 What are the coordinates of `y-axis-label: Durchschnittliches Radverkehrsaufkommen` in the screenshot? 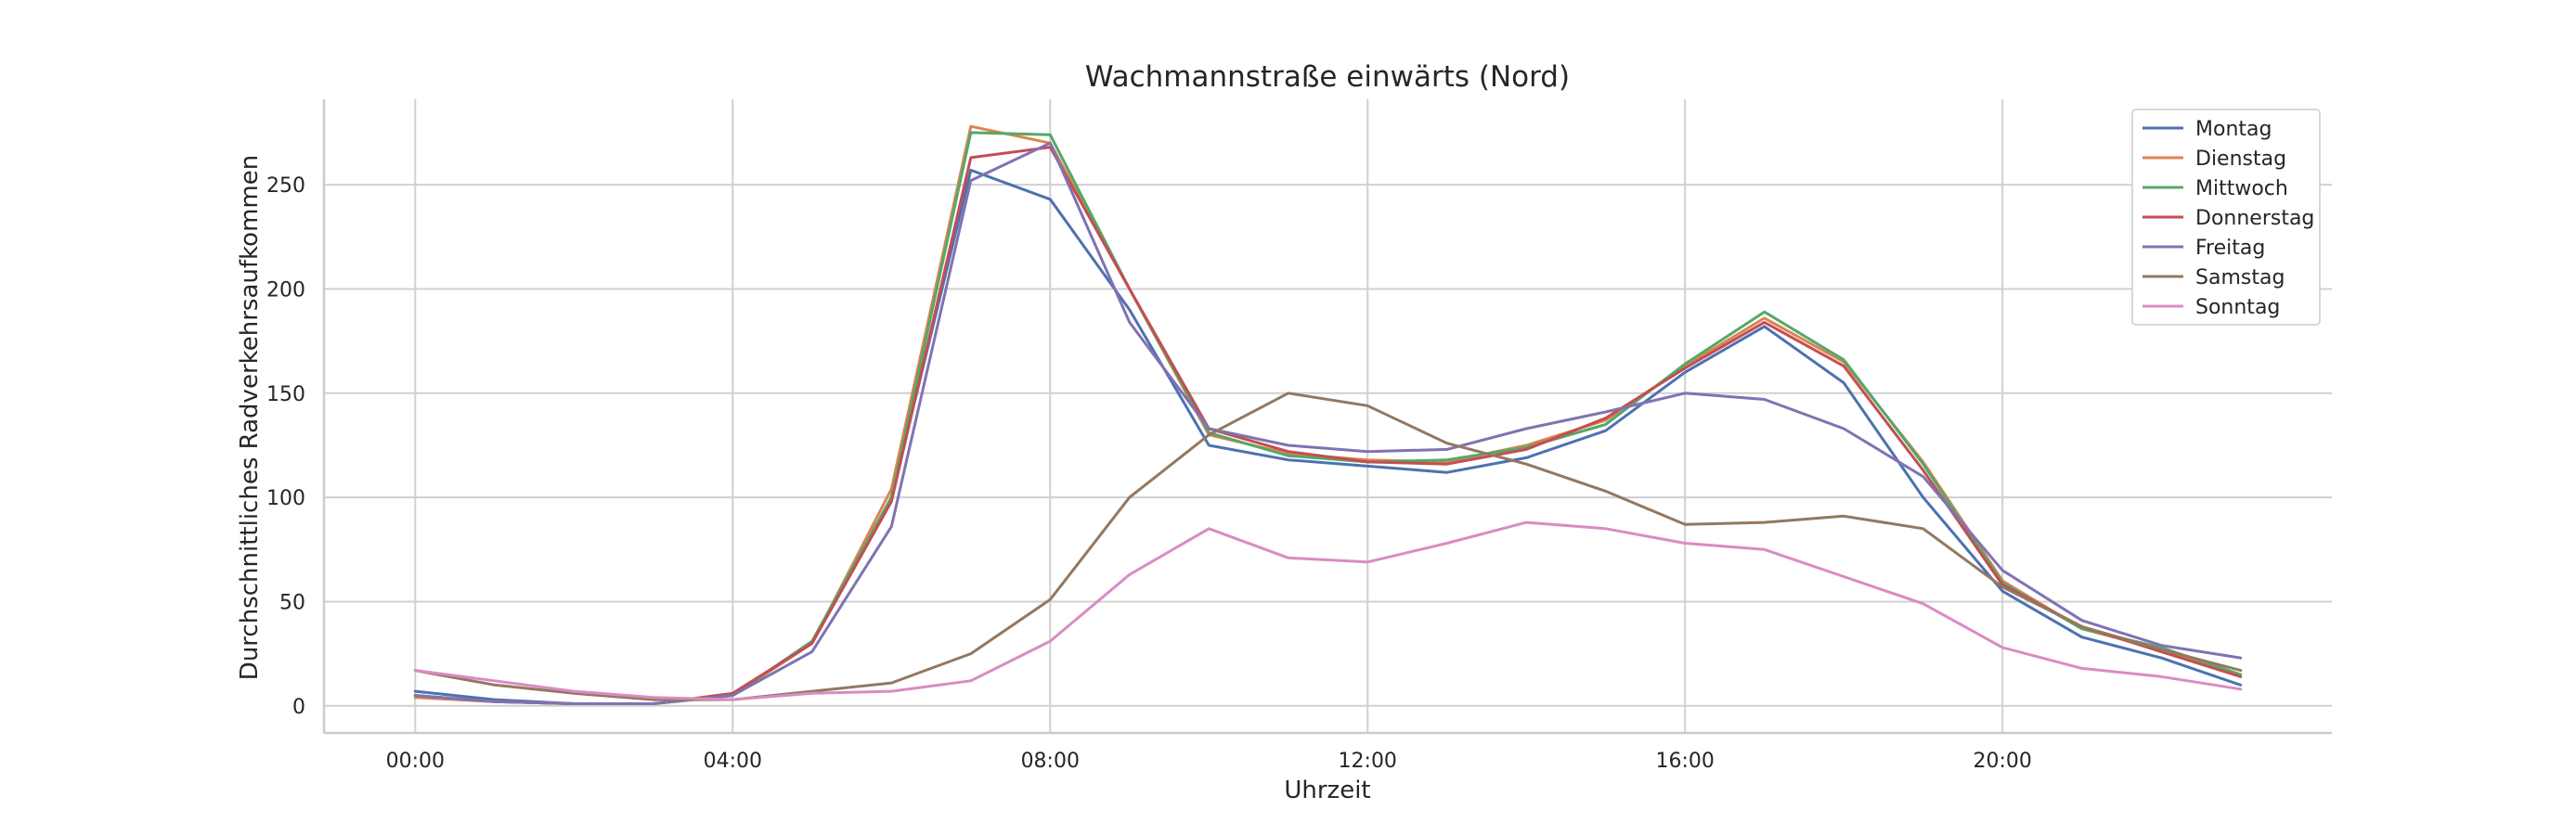 It's located at (250, 417).